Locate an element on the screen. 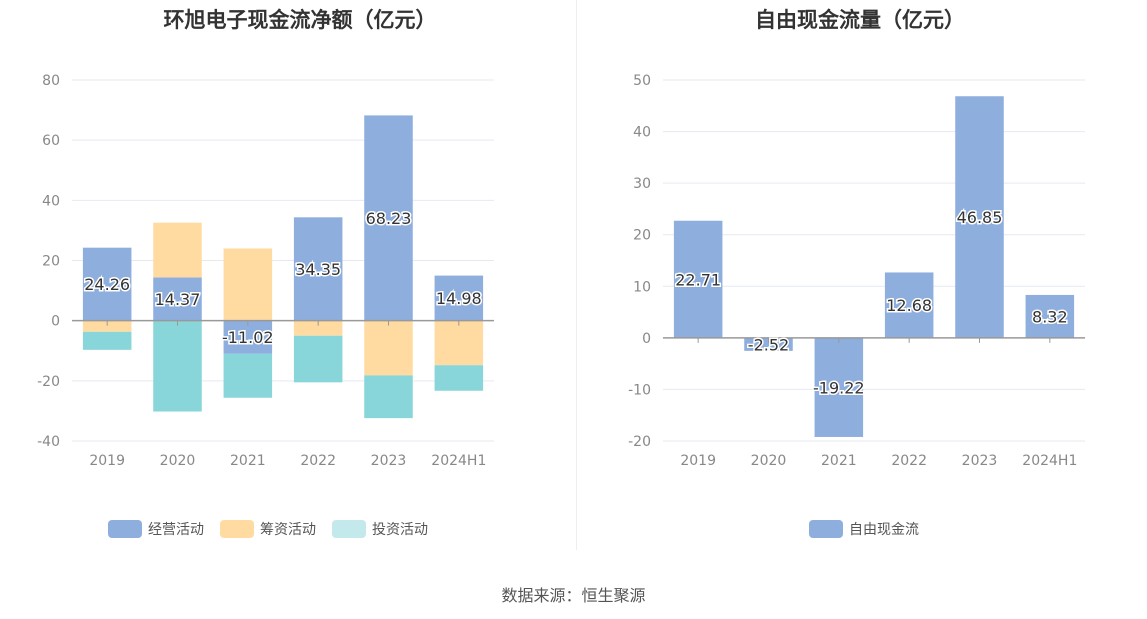 Image resolution: width=1147 pixels, height=619 pixels. free-cash-flow-y-tick-label: 0 is located at coordinates (646, 339).